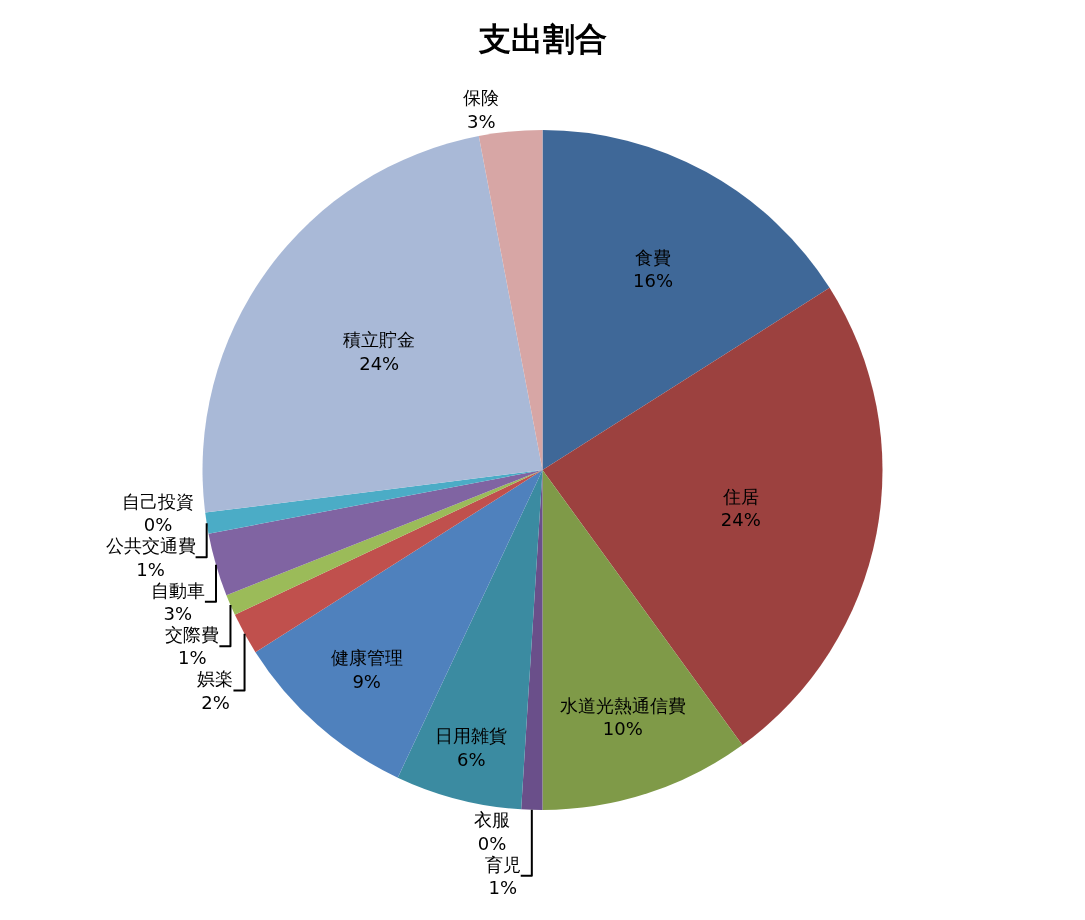 The image size is (1085, 920). Describe the element at coordinates (366, 658) in the screenshot. I see `slice-label: 健康管理` at that location.